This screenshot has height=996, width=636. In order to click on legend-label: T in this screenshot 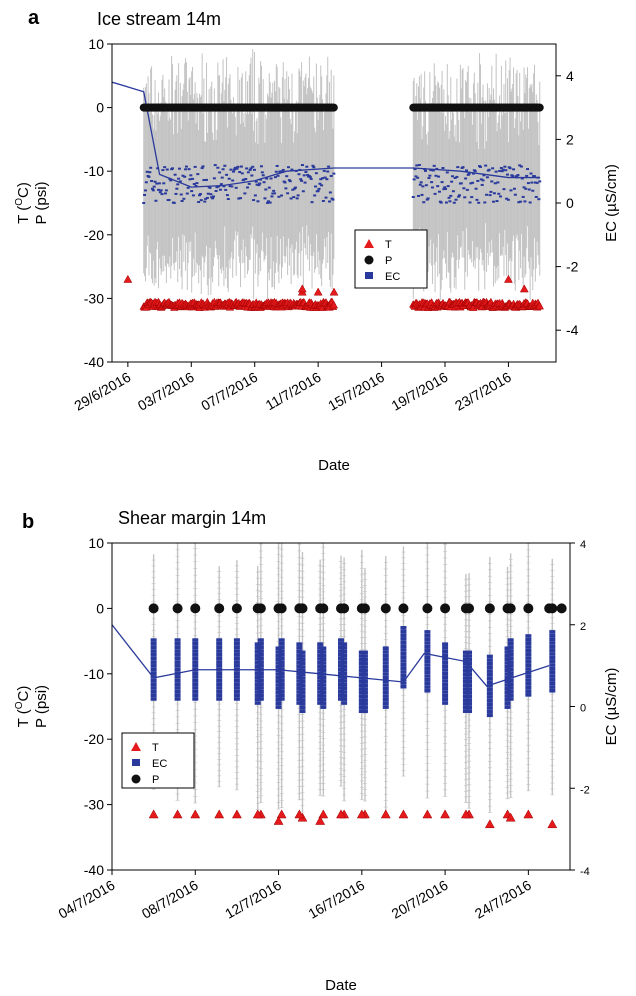, I will do `click(155, 748)`.